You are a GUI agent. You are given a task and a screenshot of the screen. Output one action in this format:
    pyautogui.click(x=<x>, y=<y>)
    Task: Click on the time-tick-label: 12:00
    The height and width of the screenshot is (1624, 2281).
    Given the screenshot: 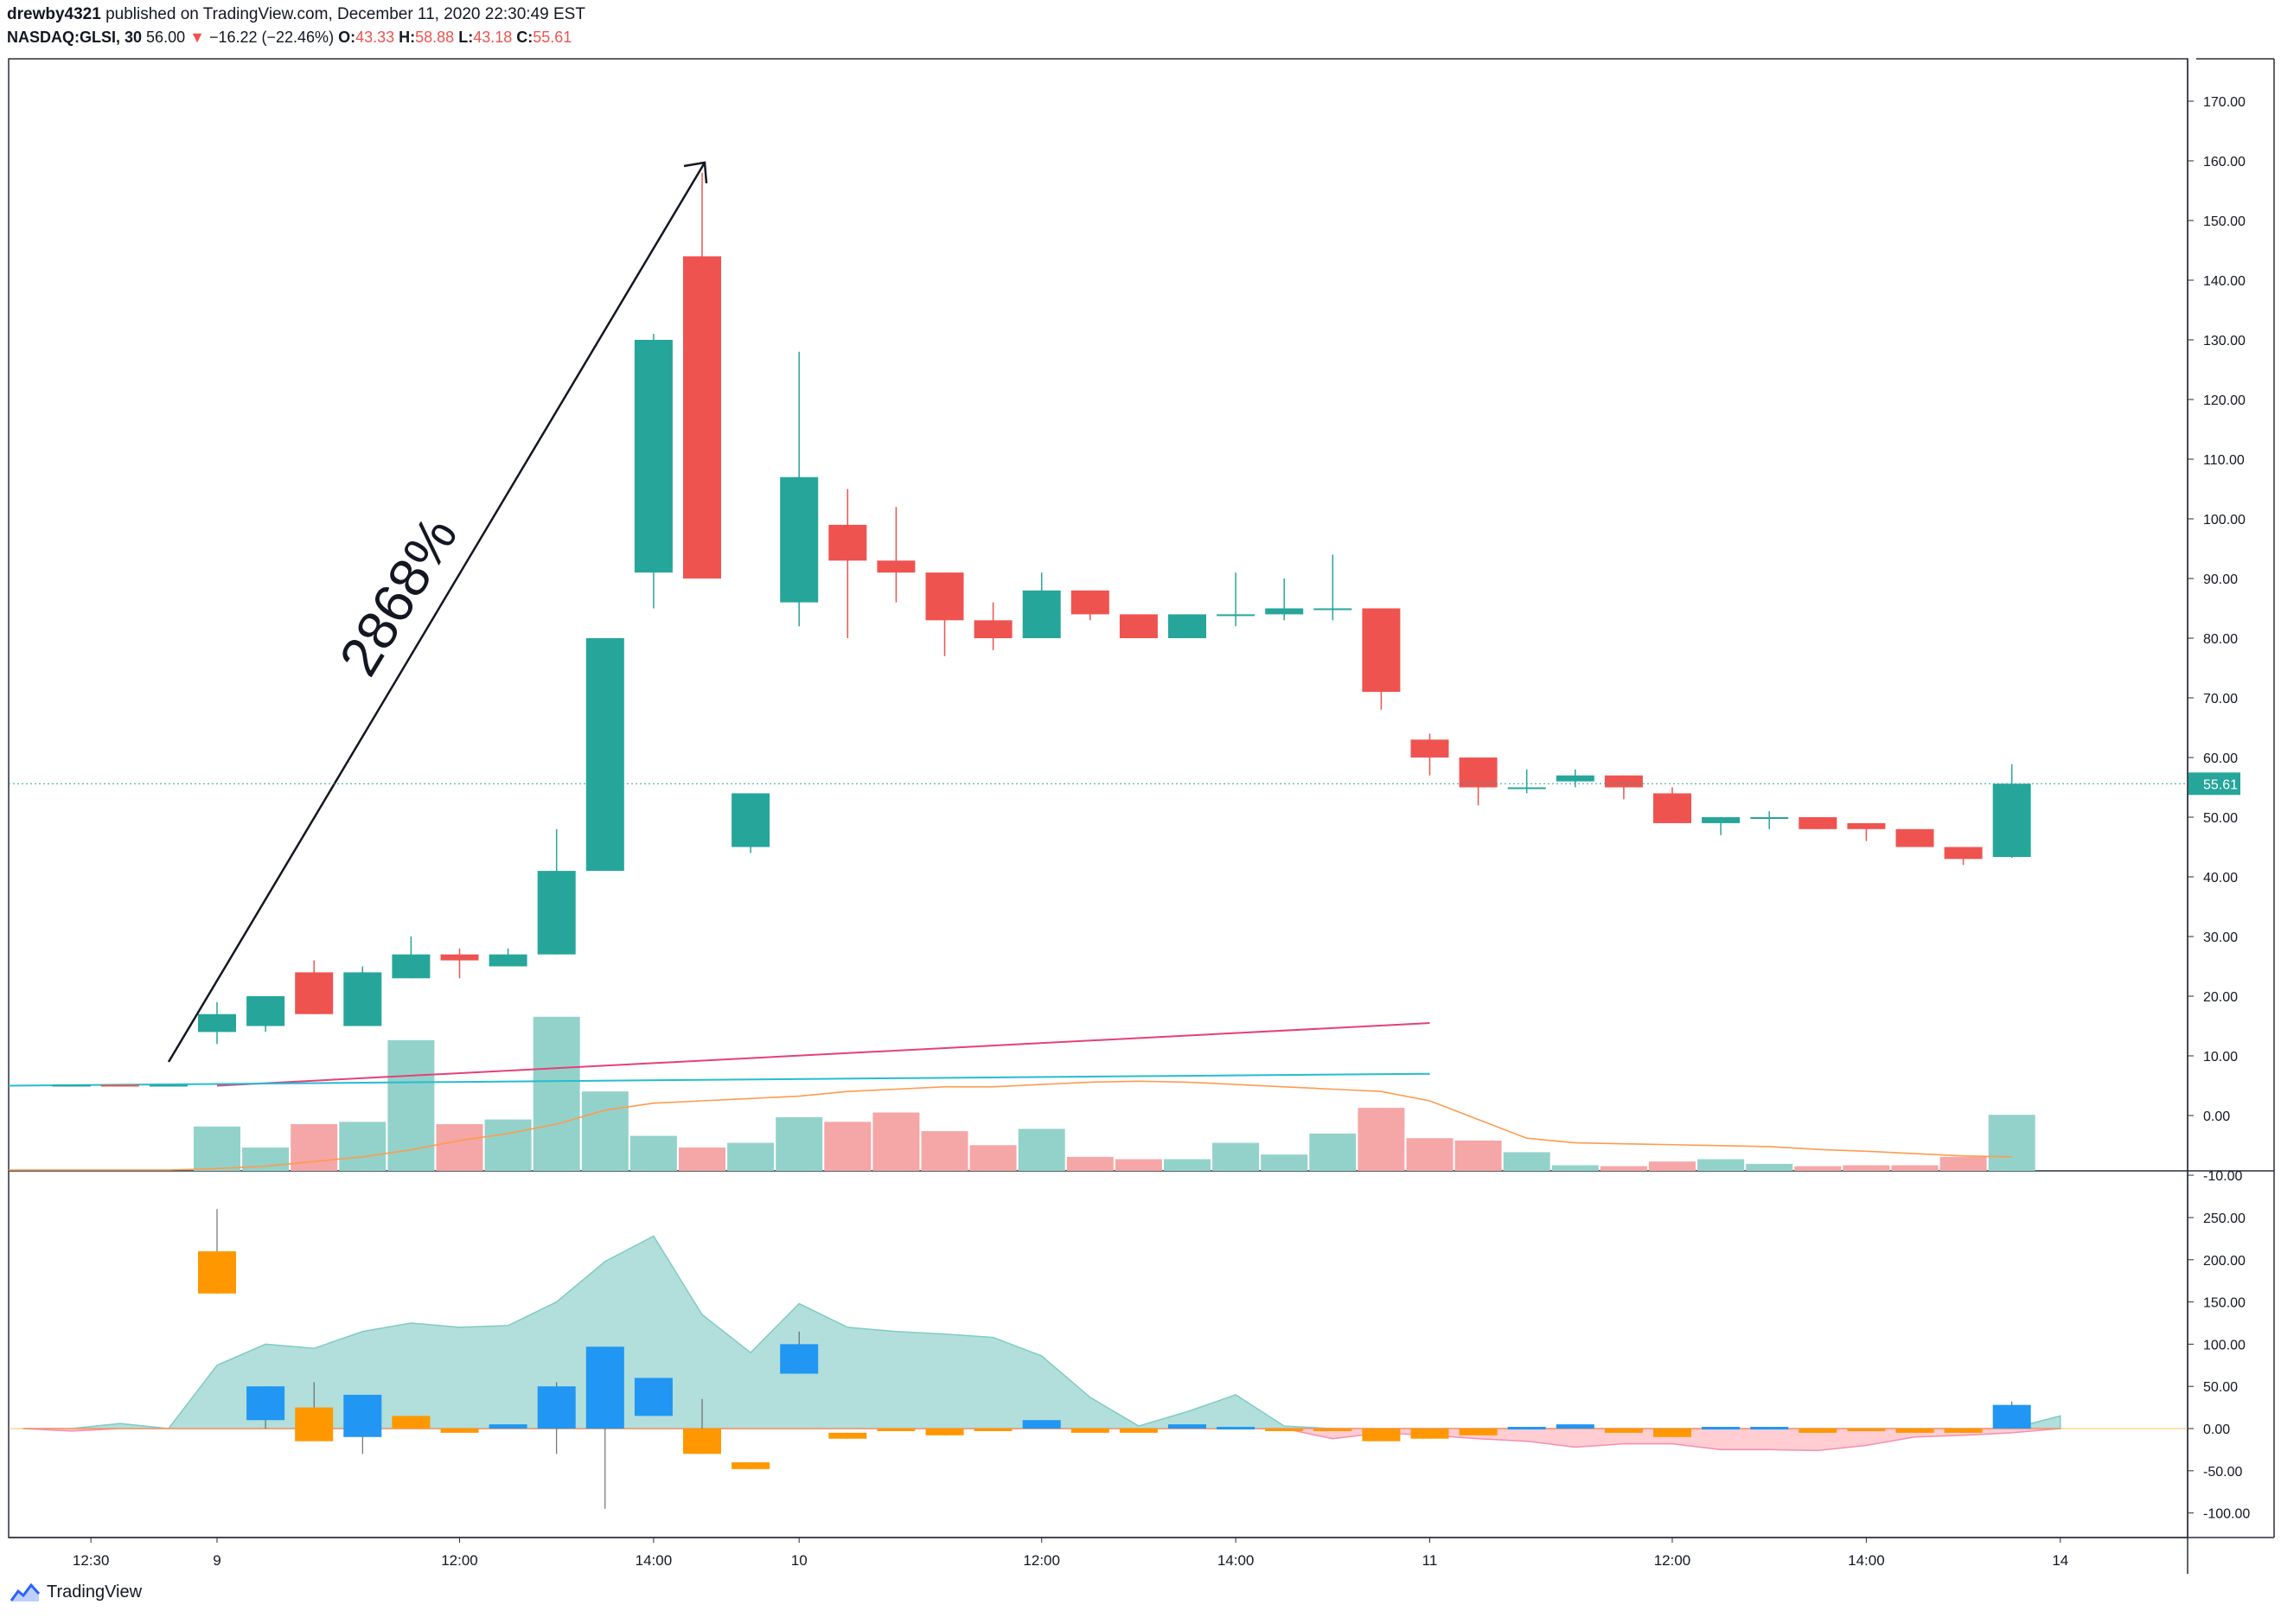 What is the action you would take?
    pyautogui.click(x=1672, y=1560)
    